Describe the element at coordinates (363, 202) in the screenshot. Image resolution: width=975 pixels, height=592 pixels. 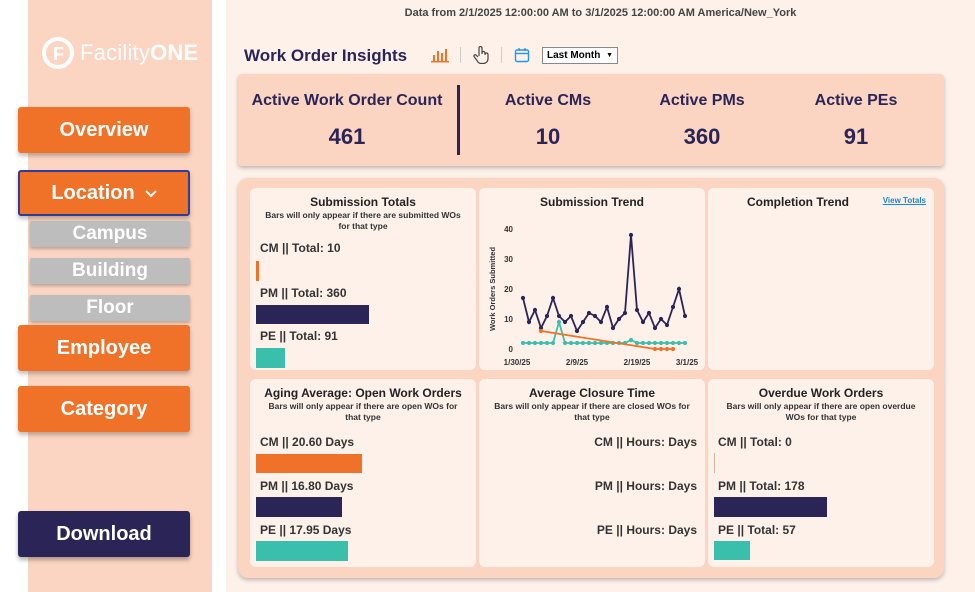
I see `card-title: Submission Totals` at that location.